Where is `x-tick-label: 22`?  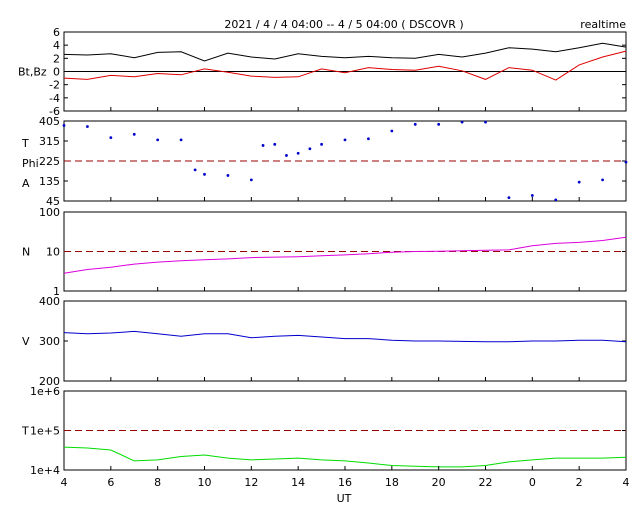
x-tick-label: 22 is located at coordinates (486, 482).